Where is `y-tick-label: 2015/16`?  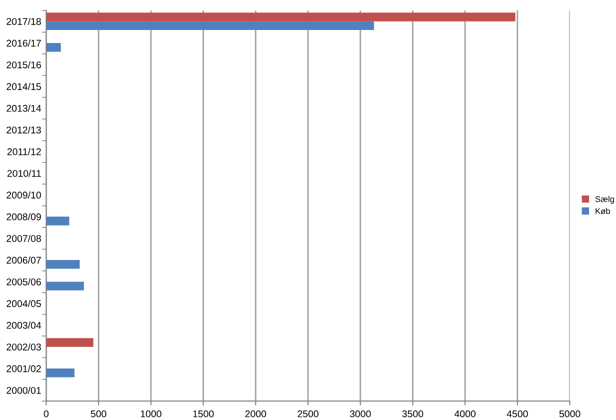 y-tick-label: 2015/16 is located at coordinates (23, 64).